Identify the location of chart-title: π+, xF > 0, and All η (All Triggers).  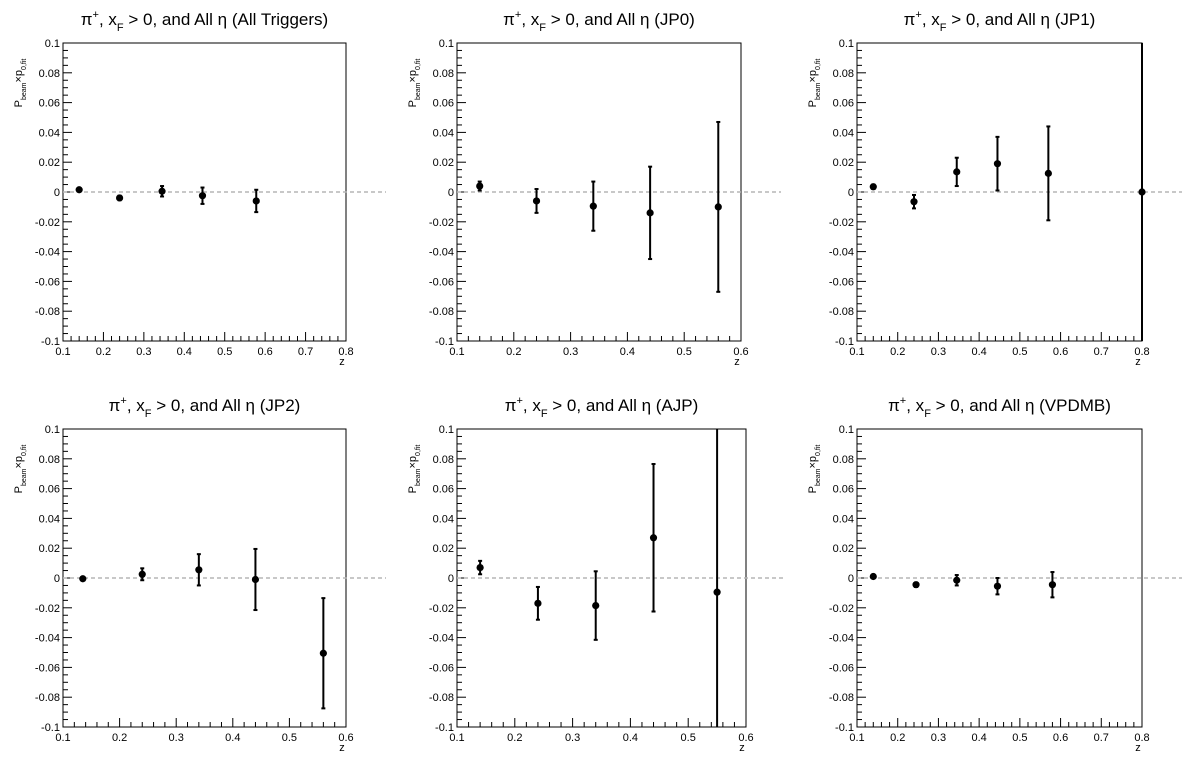
(204, 21).